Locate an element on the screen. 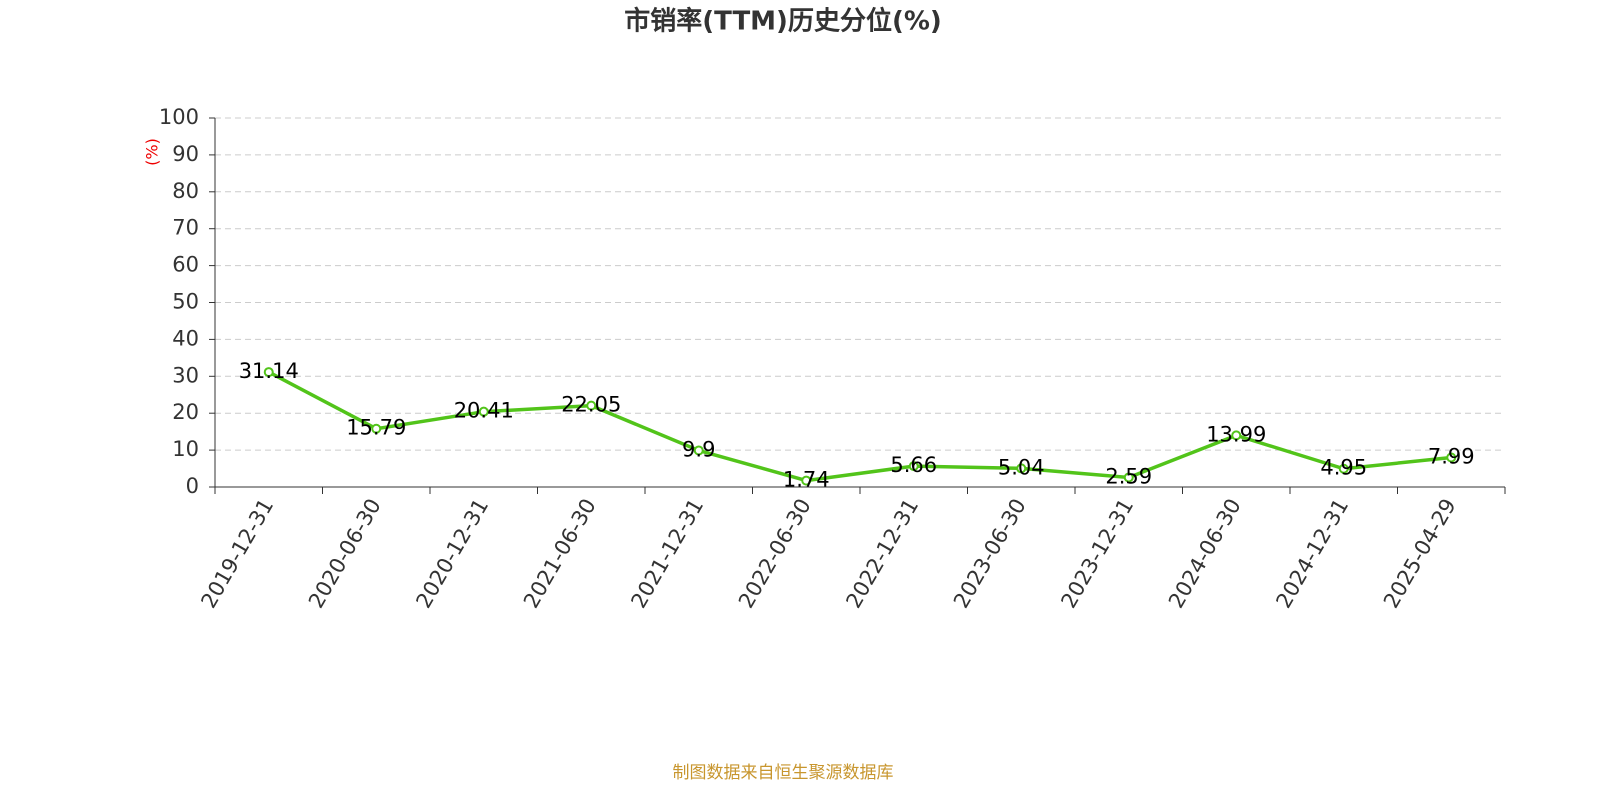 The image size is (1600, 800). x-tick-label: 2023-06-30 is located at coordinates (990, 554).